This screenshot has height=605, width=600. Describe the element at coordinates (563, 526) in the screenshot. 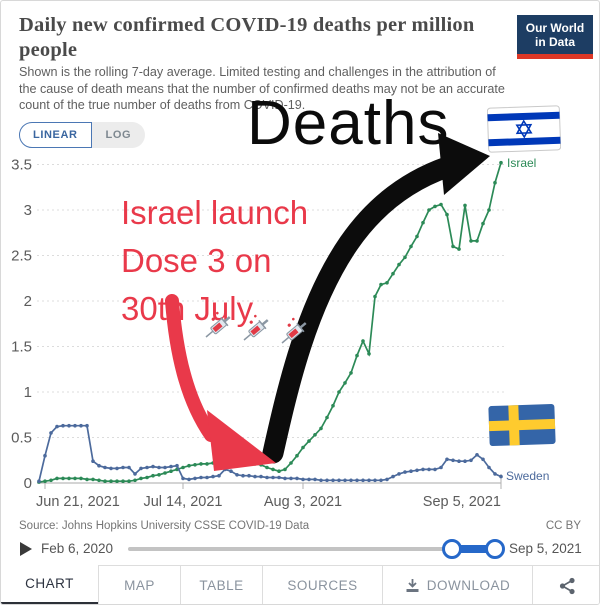

I see `license-link: CC BY` at that location.